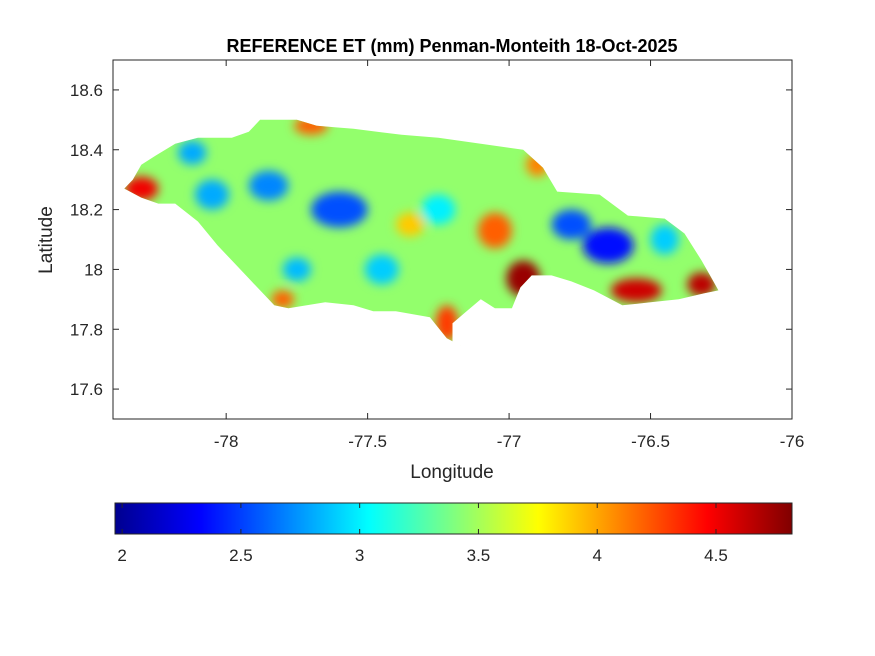 This screenshot has width=875, height=656. I want to click on colorbar-tick-label: 3, so click(359, 555).